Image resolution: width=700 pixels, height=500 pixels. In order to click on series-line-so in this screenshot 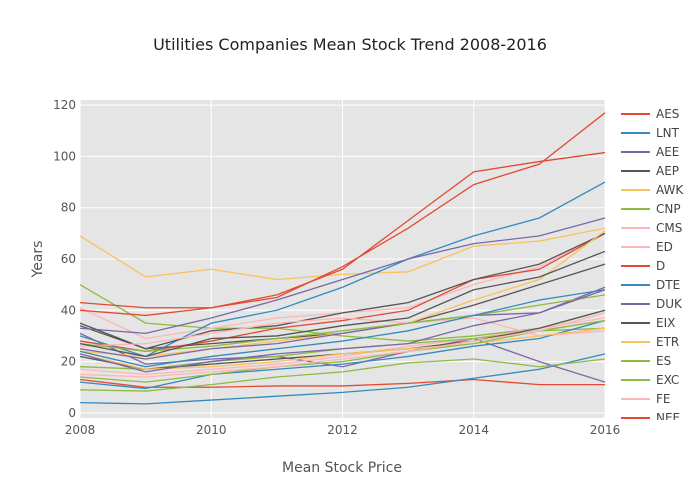, I will do `click(342, 331)`.